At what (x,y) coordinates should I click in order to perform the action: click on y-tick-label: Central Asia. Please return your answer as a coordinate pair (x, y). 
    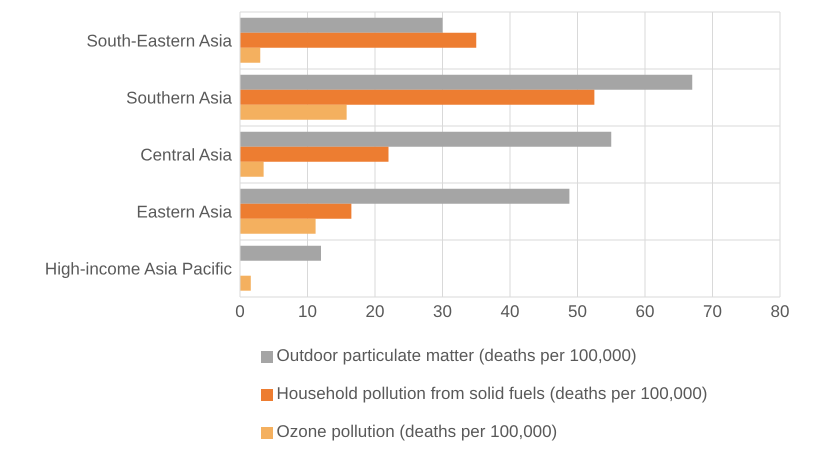
    Looking at the image, I should click on (186, 155).